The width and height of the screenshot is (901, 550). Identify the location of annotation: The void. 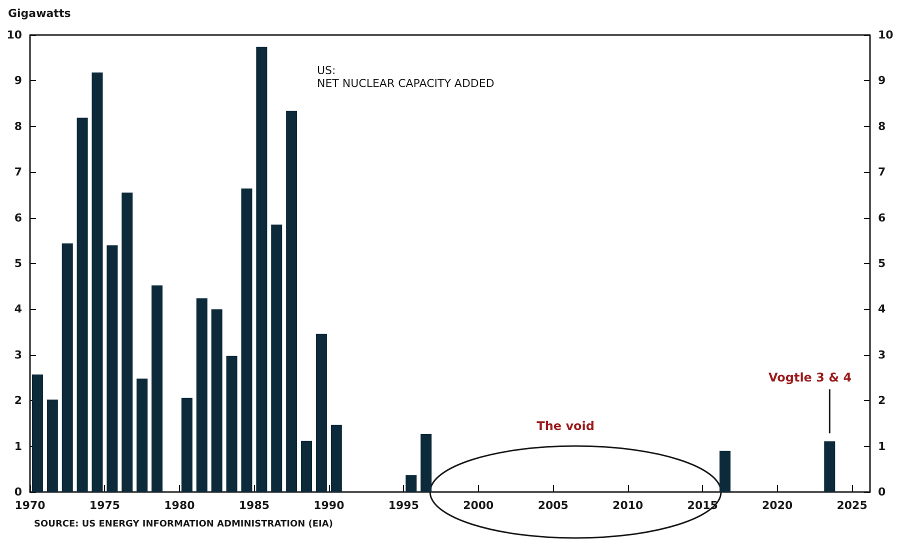
(565, 426).